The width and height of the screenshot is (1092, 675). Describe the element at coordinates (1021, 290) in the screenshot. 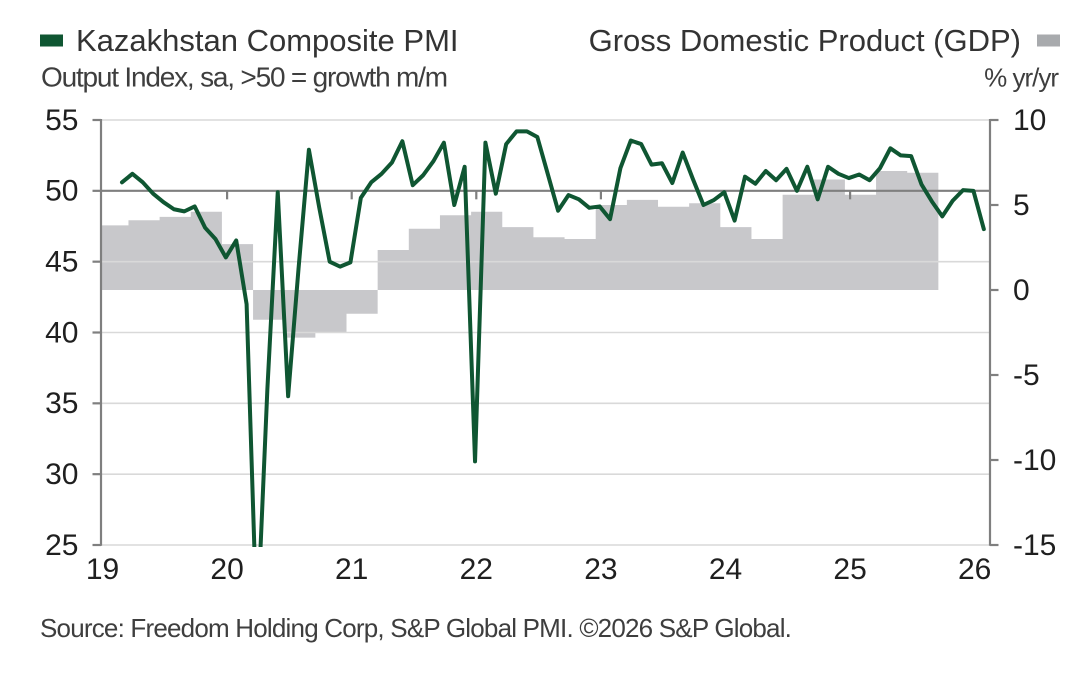

I see `svg-text: 0` at that location.